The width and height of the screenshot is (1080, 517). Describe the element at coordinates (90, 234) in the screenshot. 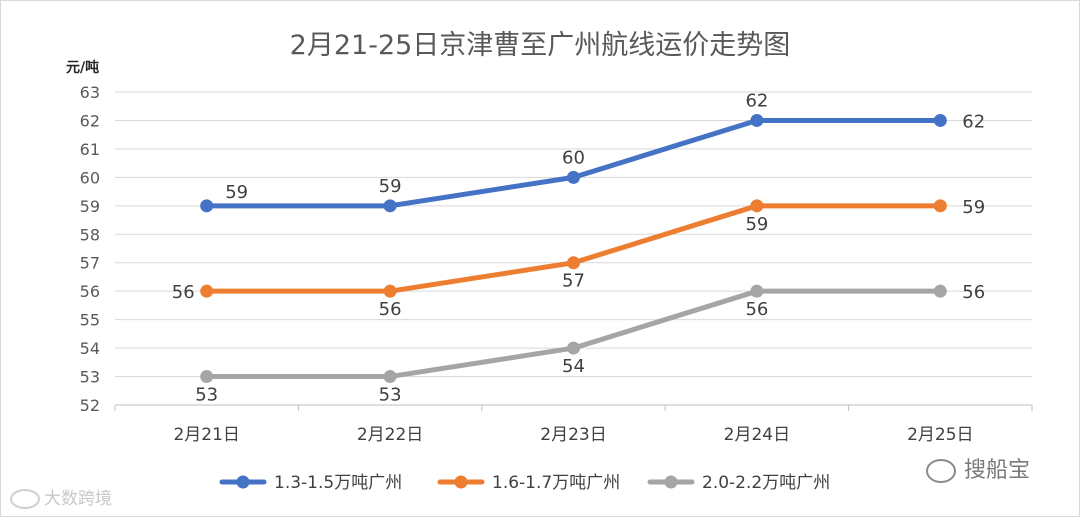

I see `y-tick-label: 58` at that location.